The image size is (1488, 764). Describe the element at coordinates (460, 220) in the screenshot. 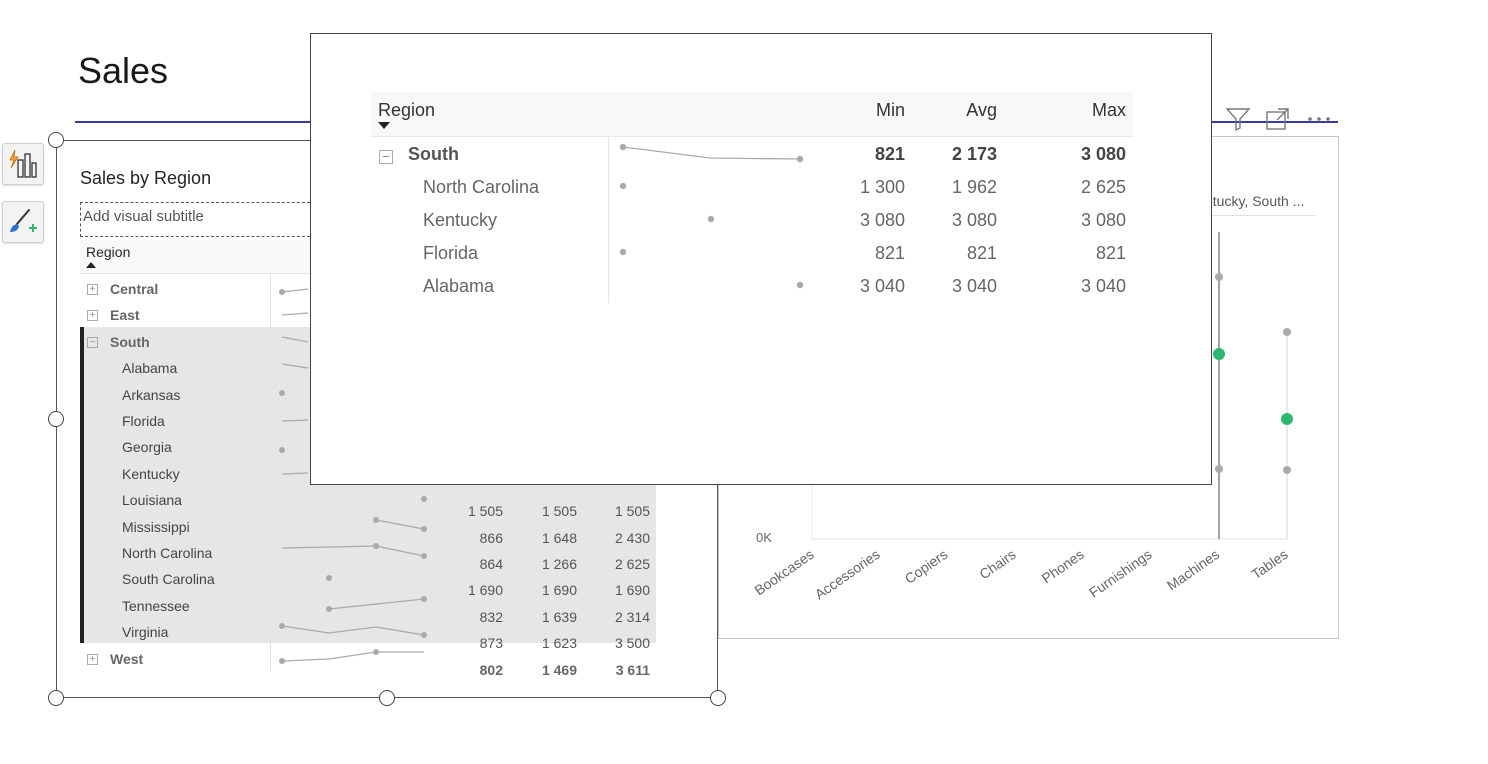

I see `tooltip-row-label: Kentucky` at that location.